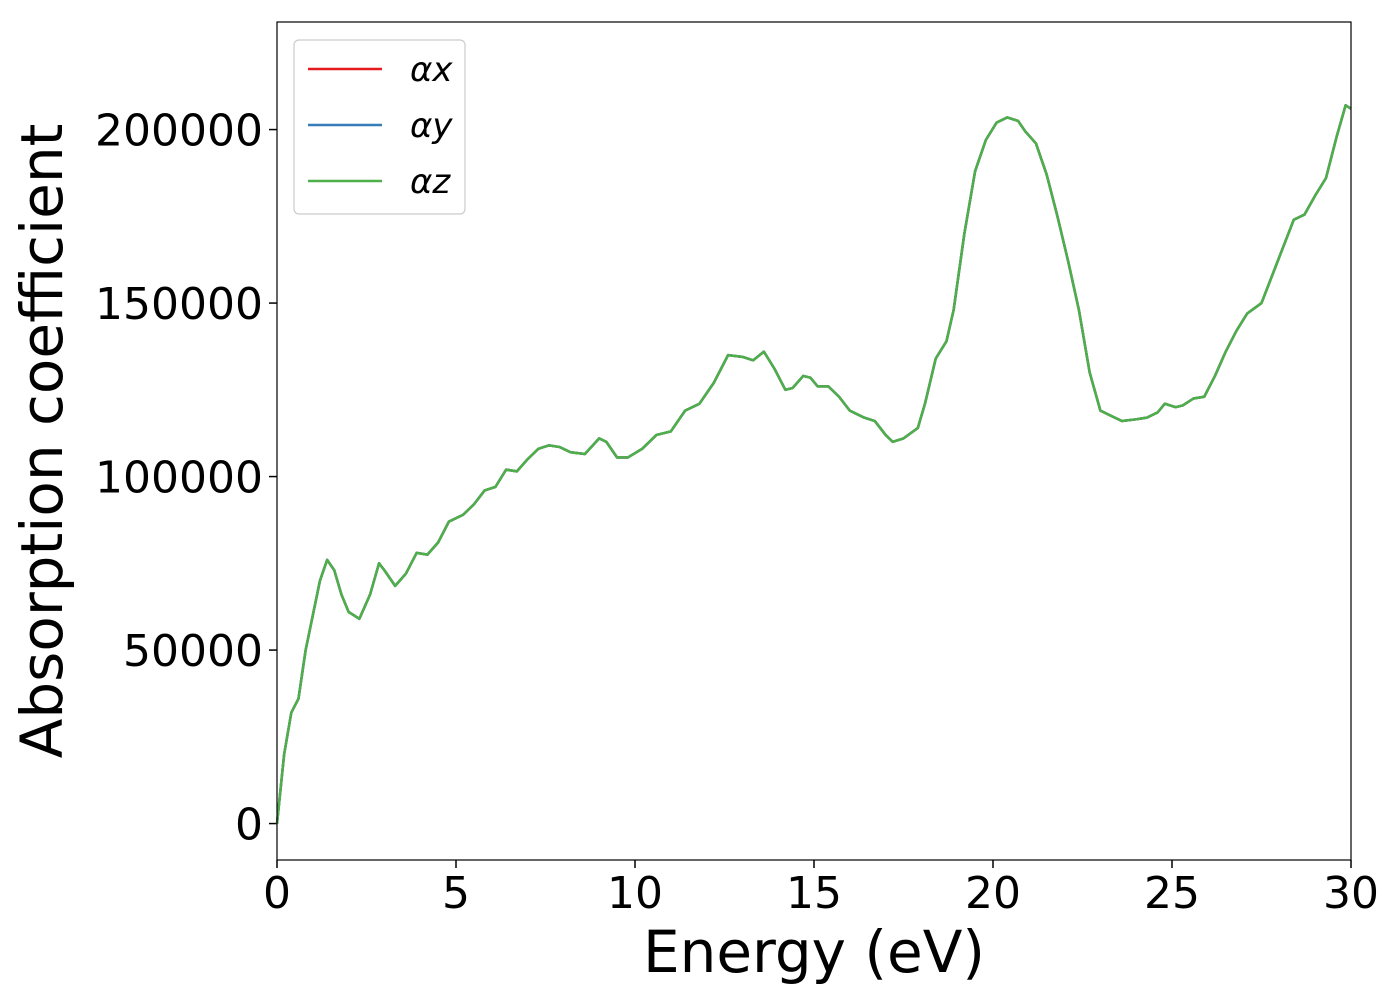  Describe the element at coordinates (431, 126) in the screenshot. I see `legend-label: αy` at that location.